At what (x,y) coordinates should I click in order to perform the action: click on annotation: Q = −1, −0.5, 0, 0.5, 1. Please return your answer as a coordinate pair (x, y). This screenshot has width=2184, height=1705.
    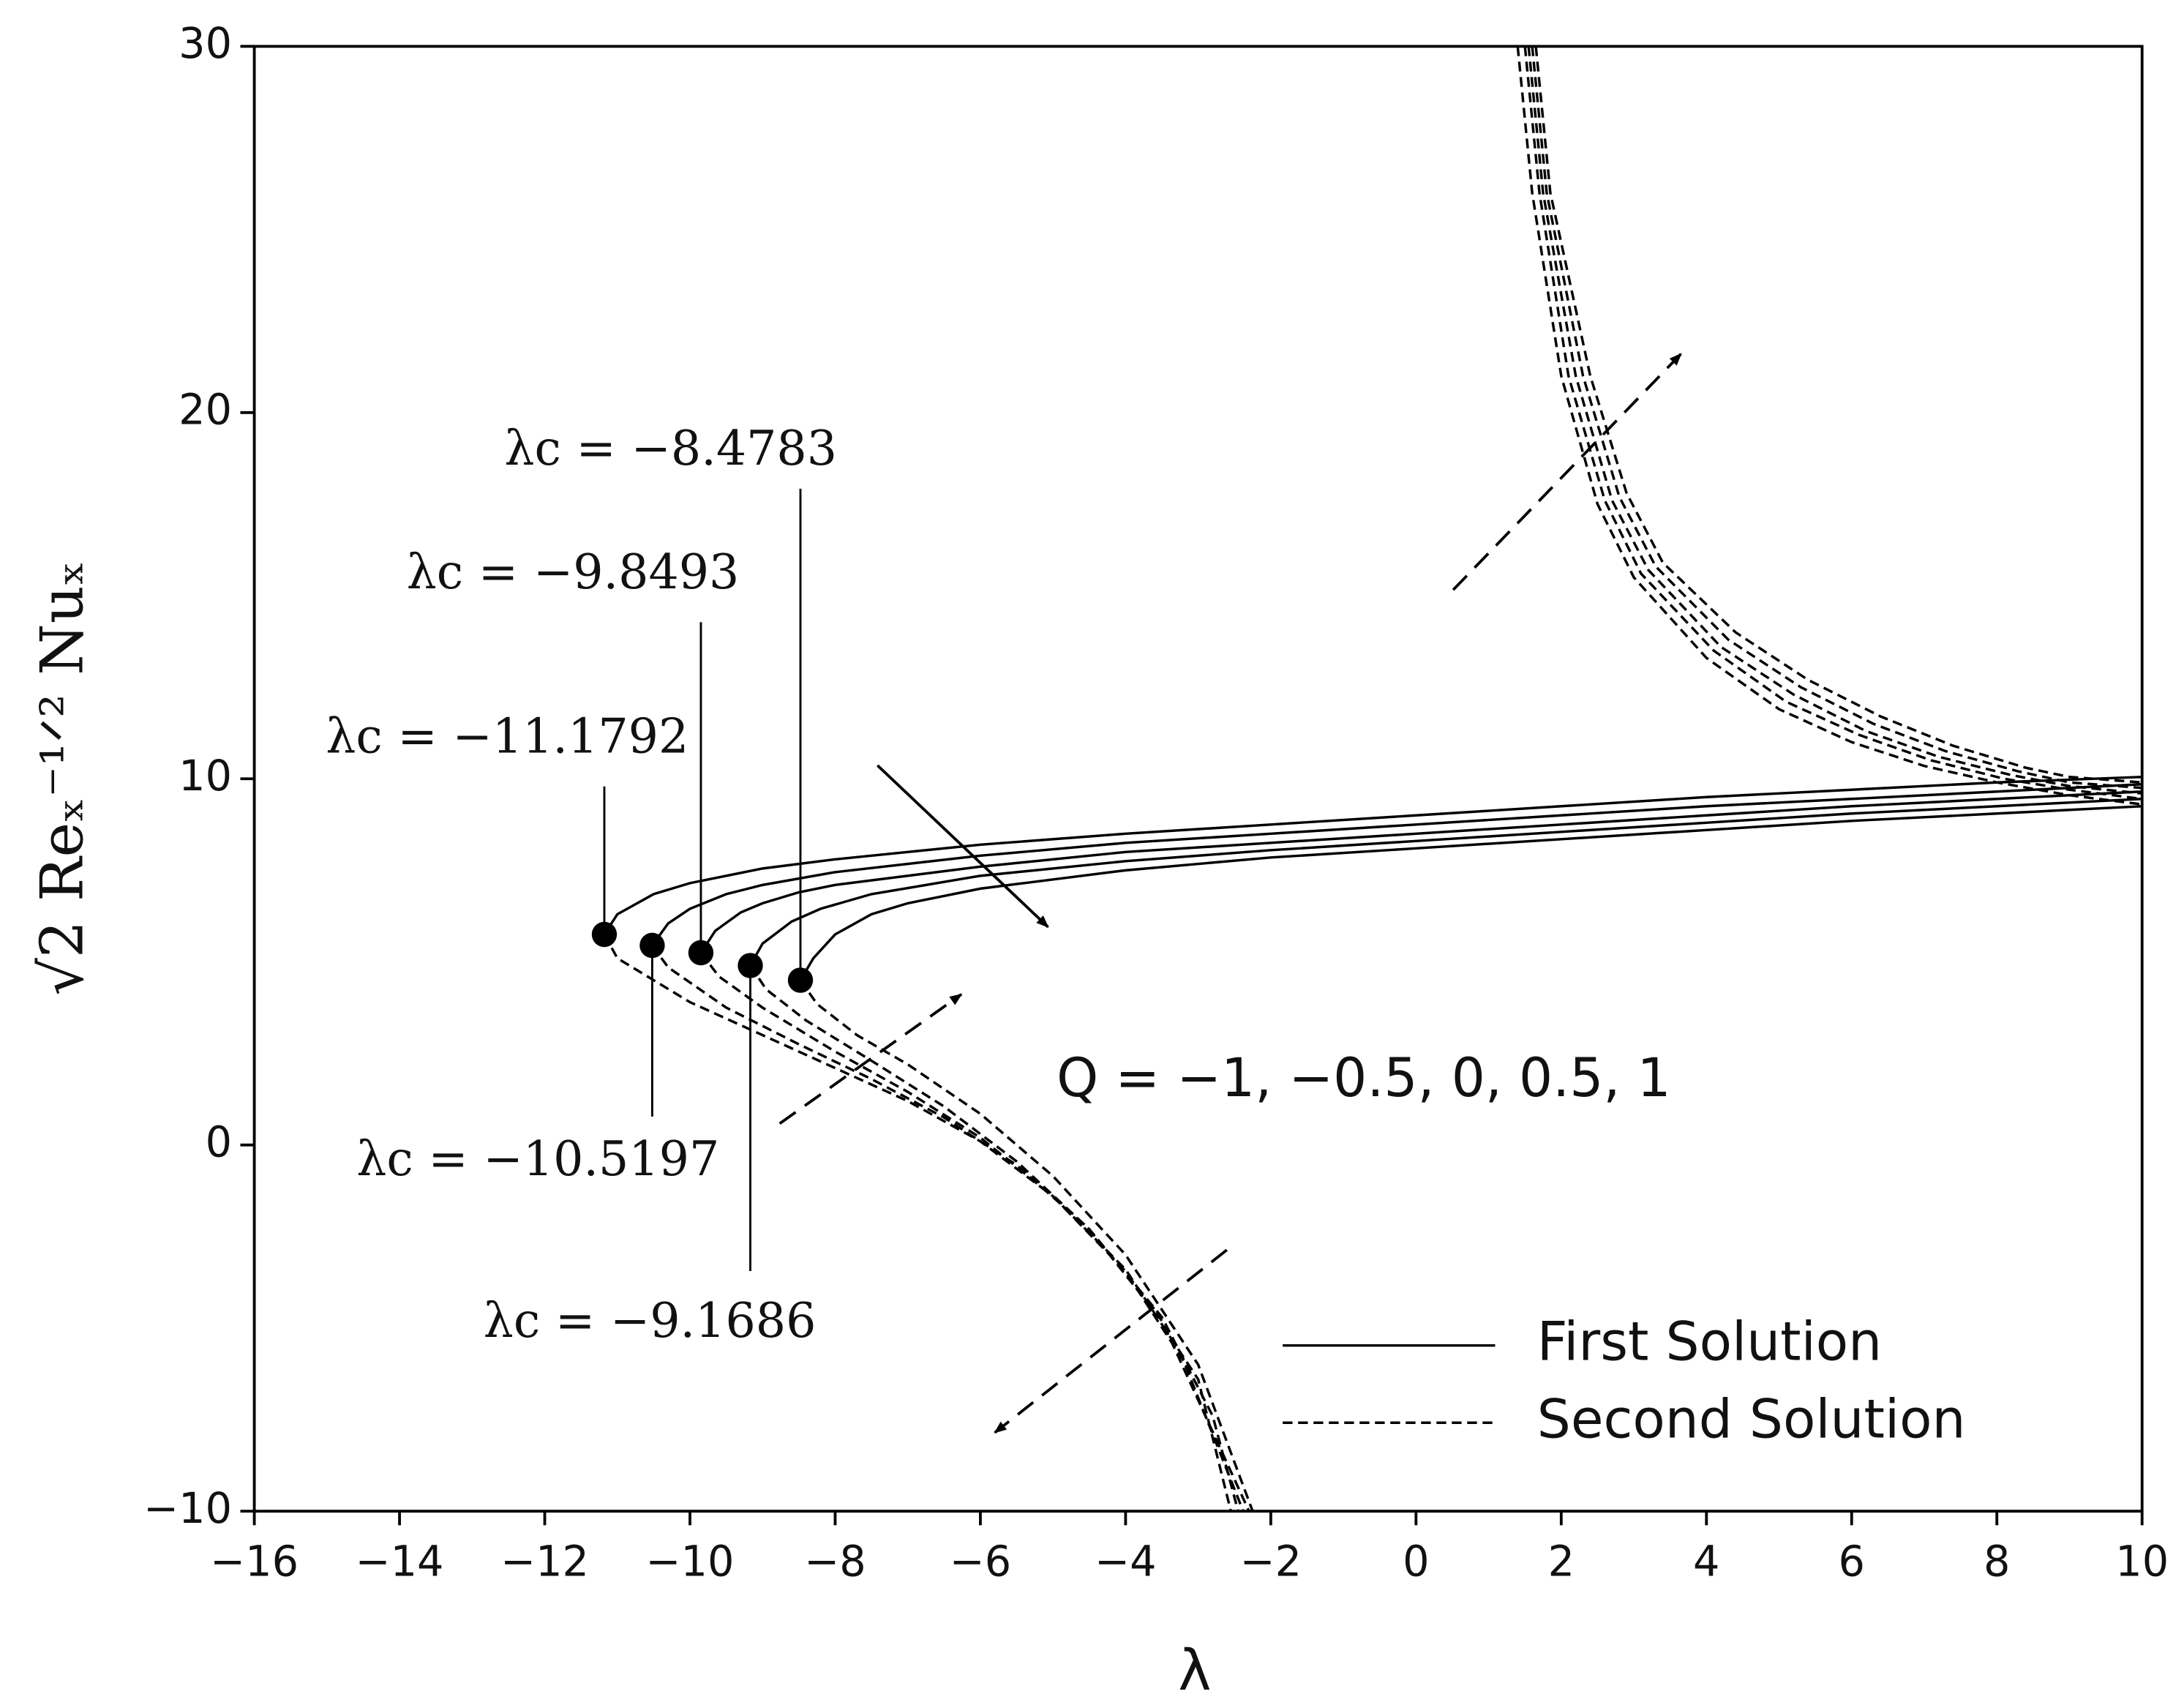
    Looking at the image, I should click on (1364, 1078).